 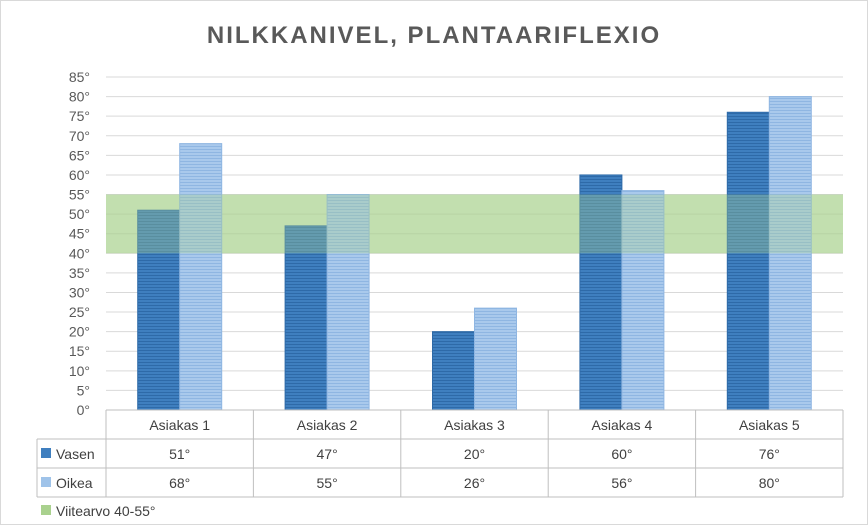 I want to click on legend-key-reference, so click(x=46, y=510).